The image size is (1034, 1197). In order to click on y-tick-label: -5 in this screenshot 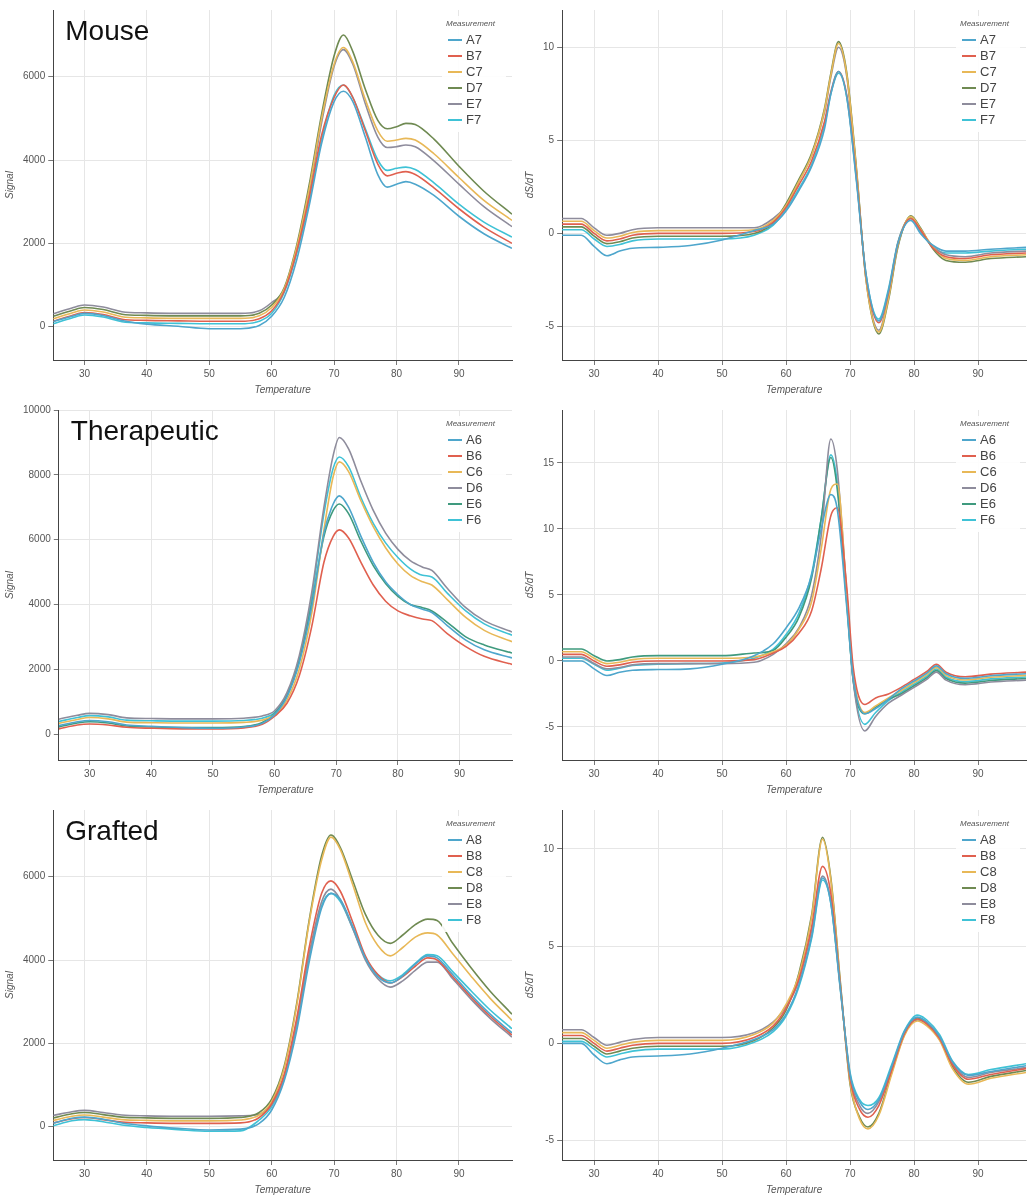, I will do `click(550, 726)`.